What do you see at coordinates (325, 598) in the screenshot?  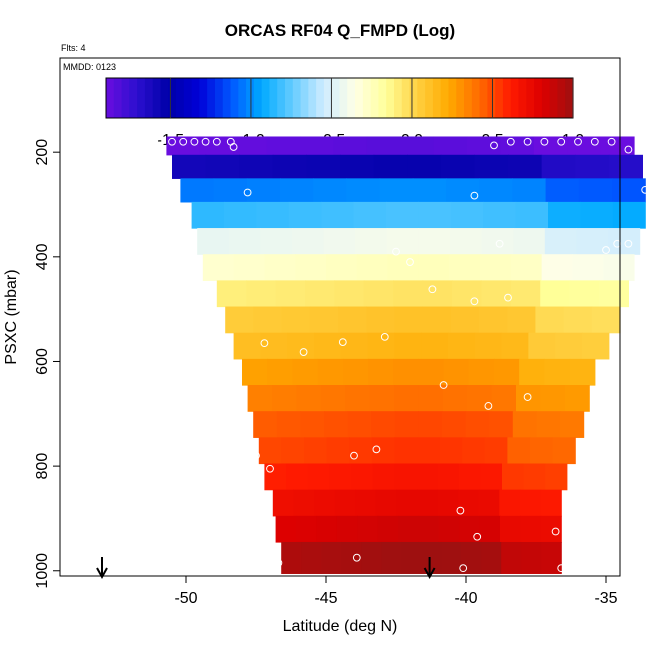 I see `x-tick-label: -45` at bounding box center [325, 598].